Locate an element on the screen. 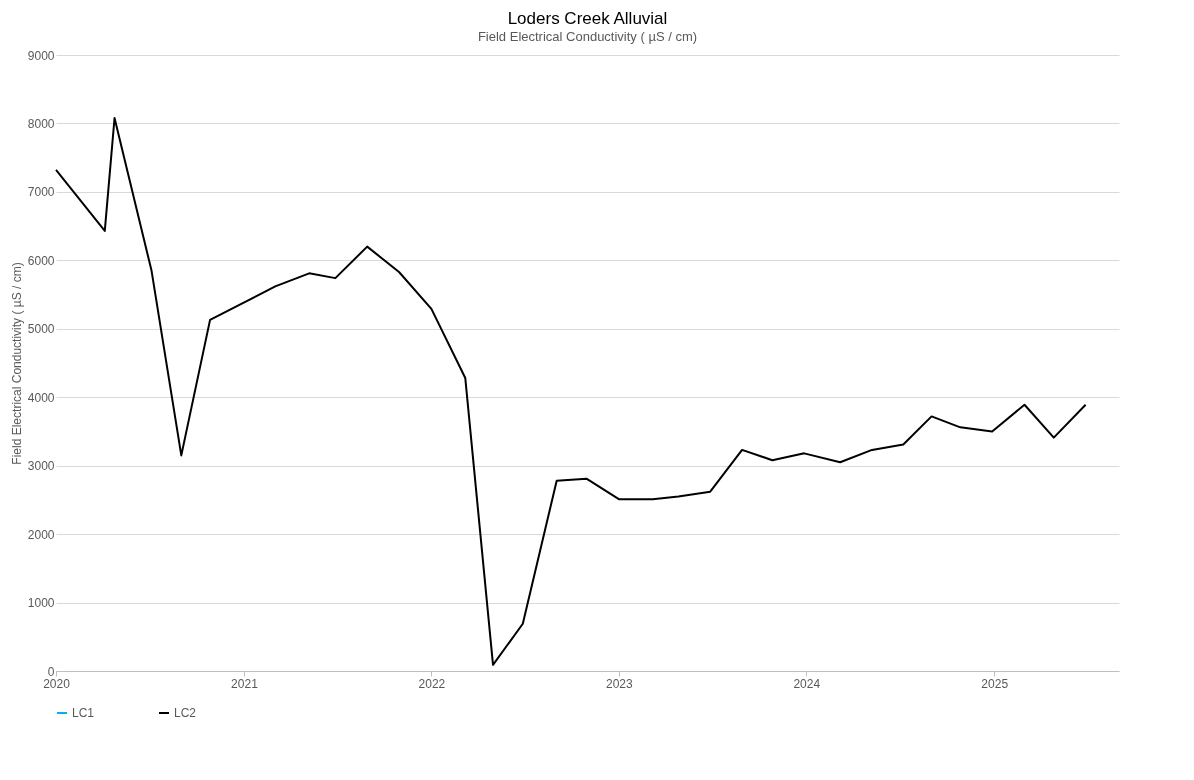 Image resolution: width=1194 pixels, height=780 pixels. y-tick-label: 8000 is located at coordinates (41, 123).